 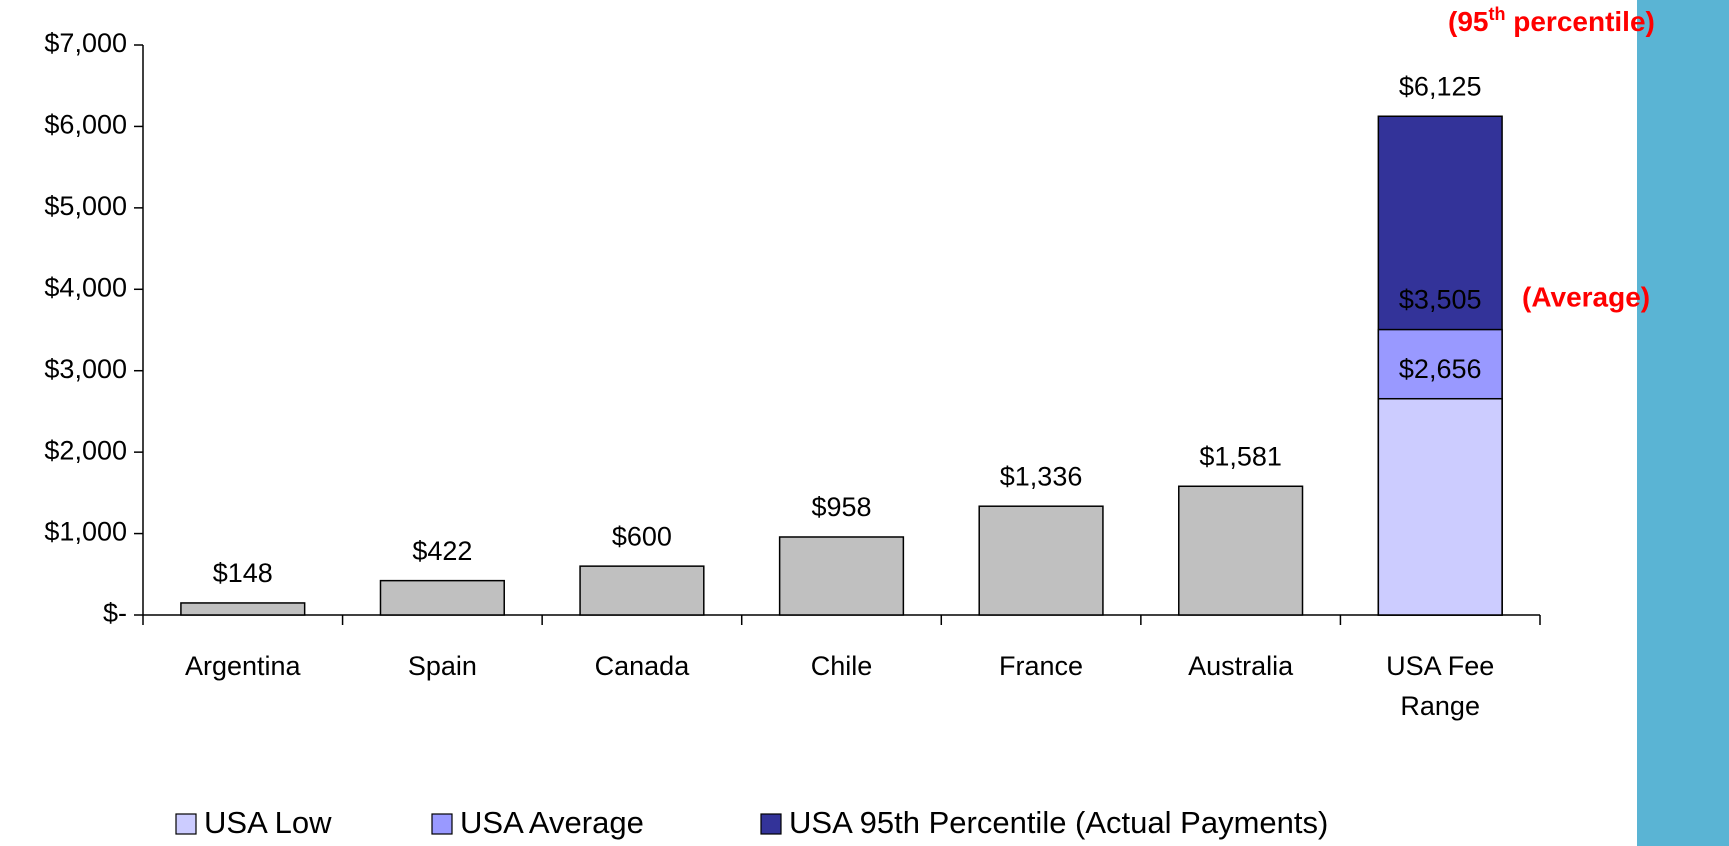 What do you see at coordinates (1041, 666) in the screenshot?
I see `x-tick-label: France` at bounding box center [1041, 666].